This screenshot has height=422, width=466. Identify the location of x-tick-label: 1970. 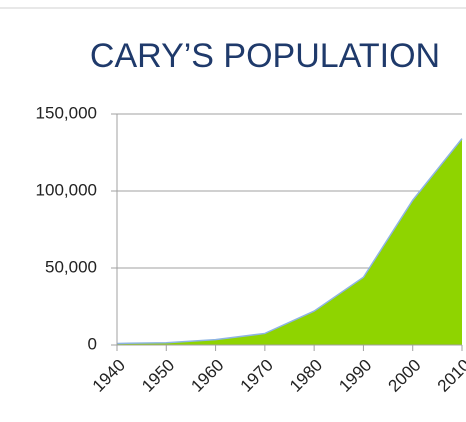
(257, 376).